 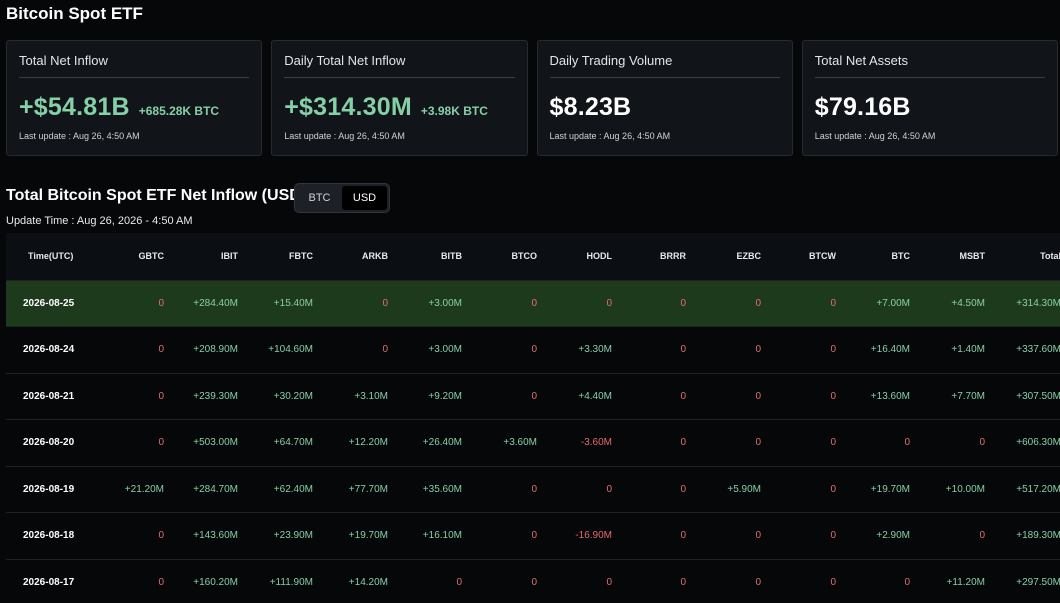 I want to click on table-cell: +111.90M, so click(x=291, y=582).